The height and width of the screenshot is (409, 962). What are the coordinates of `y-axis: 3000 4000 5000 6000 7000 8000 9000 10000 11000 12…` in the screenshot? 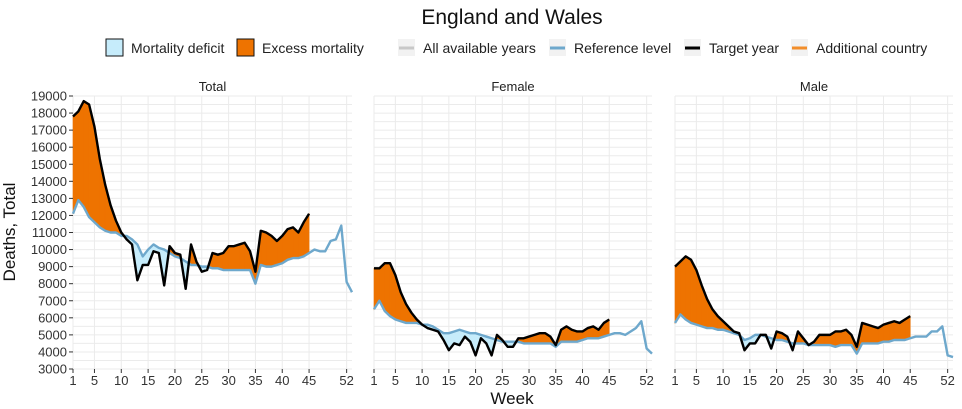 It's located at (52, 233).